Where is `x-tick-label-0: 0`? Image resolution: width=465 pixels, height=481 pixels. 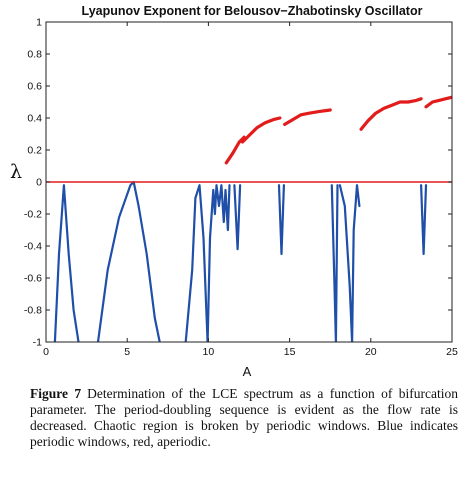
x-tick-label-0: 0 is located at coordinates (46, 352).